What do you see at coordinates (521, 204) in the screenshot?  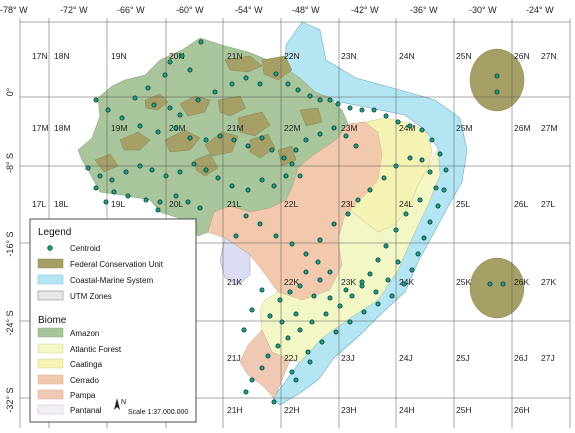 I see `utm-zone-label: 26L` at bounding box center [521, 204].